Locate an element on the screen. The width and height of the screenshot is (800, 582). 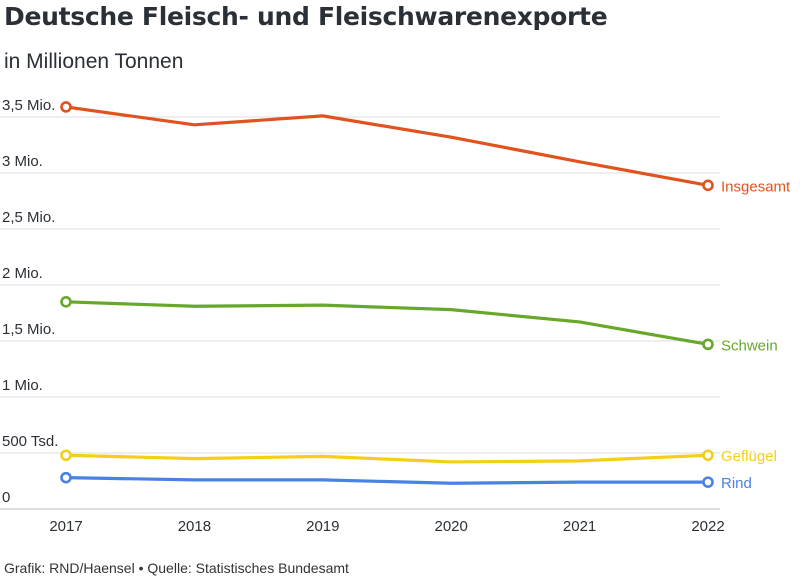
chart-subtitle: in Millionen Tonnen is located at coordinates (94, 61).